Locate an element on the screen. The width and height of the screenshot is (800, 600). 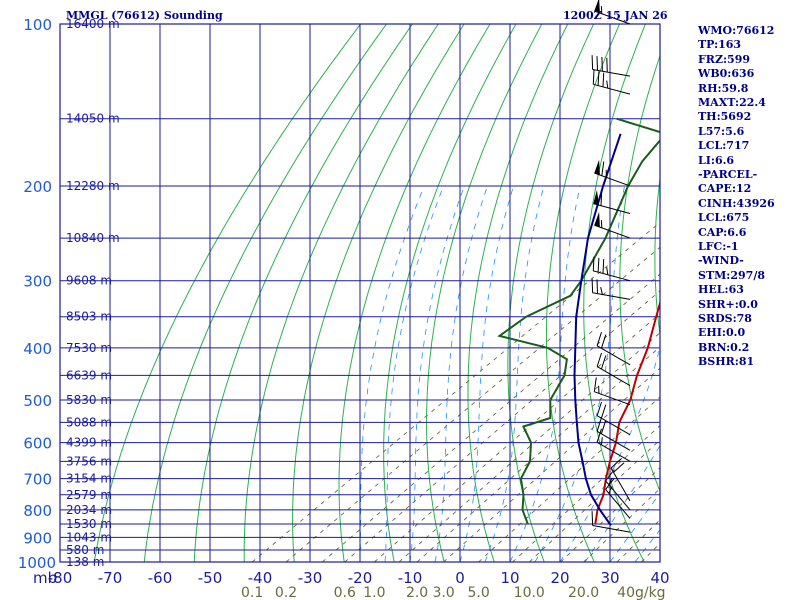
height-label: 1530 m is located at coordinates (89, 524).